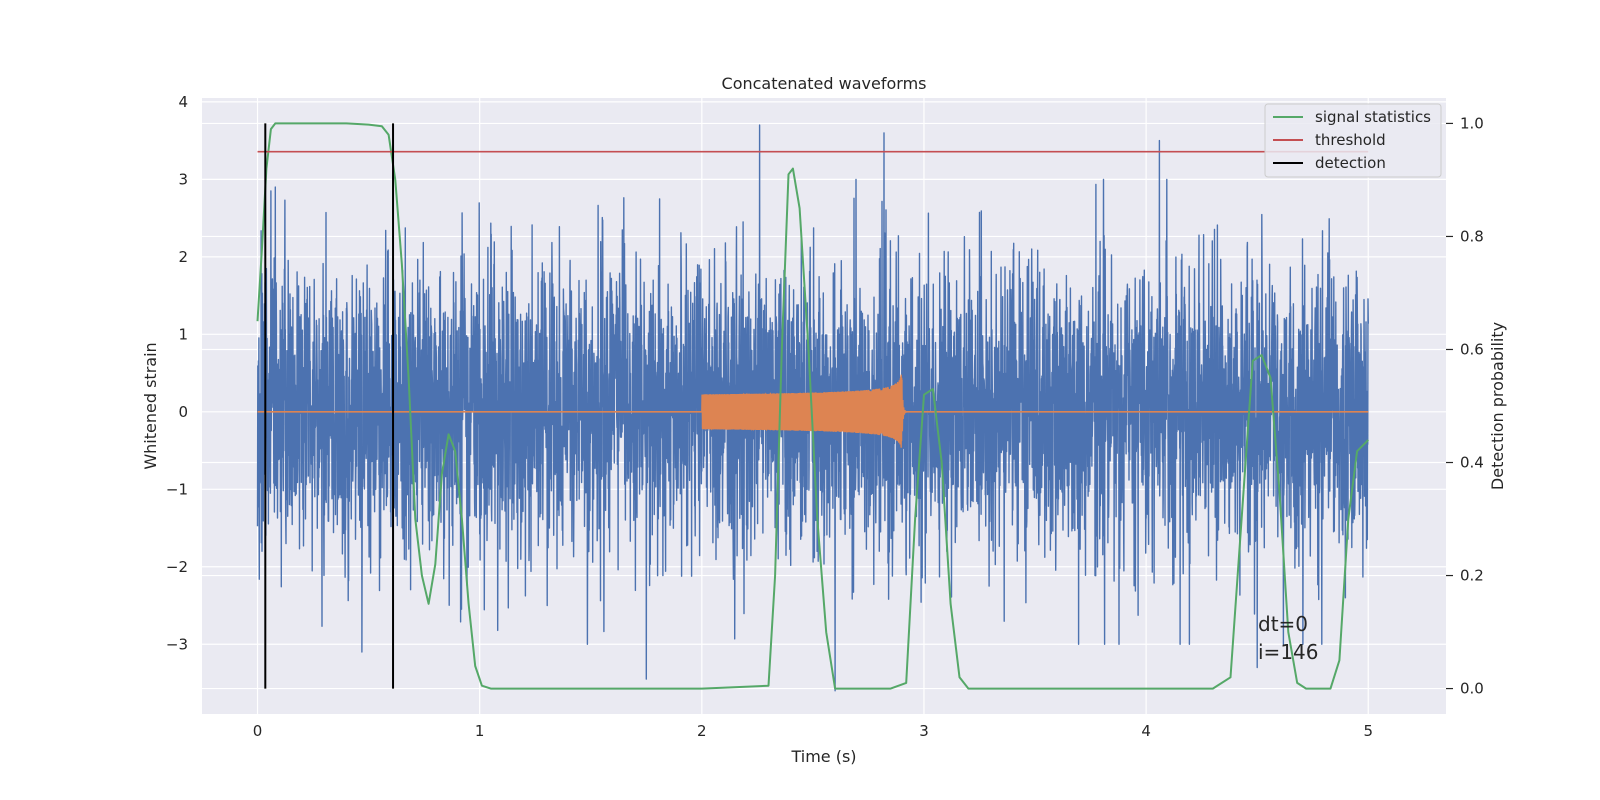 The height and width of the screenshot is (800, 1600). I want to click on y-axis-label: Whitened strain, so click(150, 405).